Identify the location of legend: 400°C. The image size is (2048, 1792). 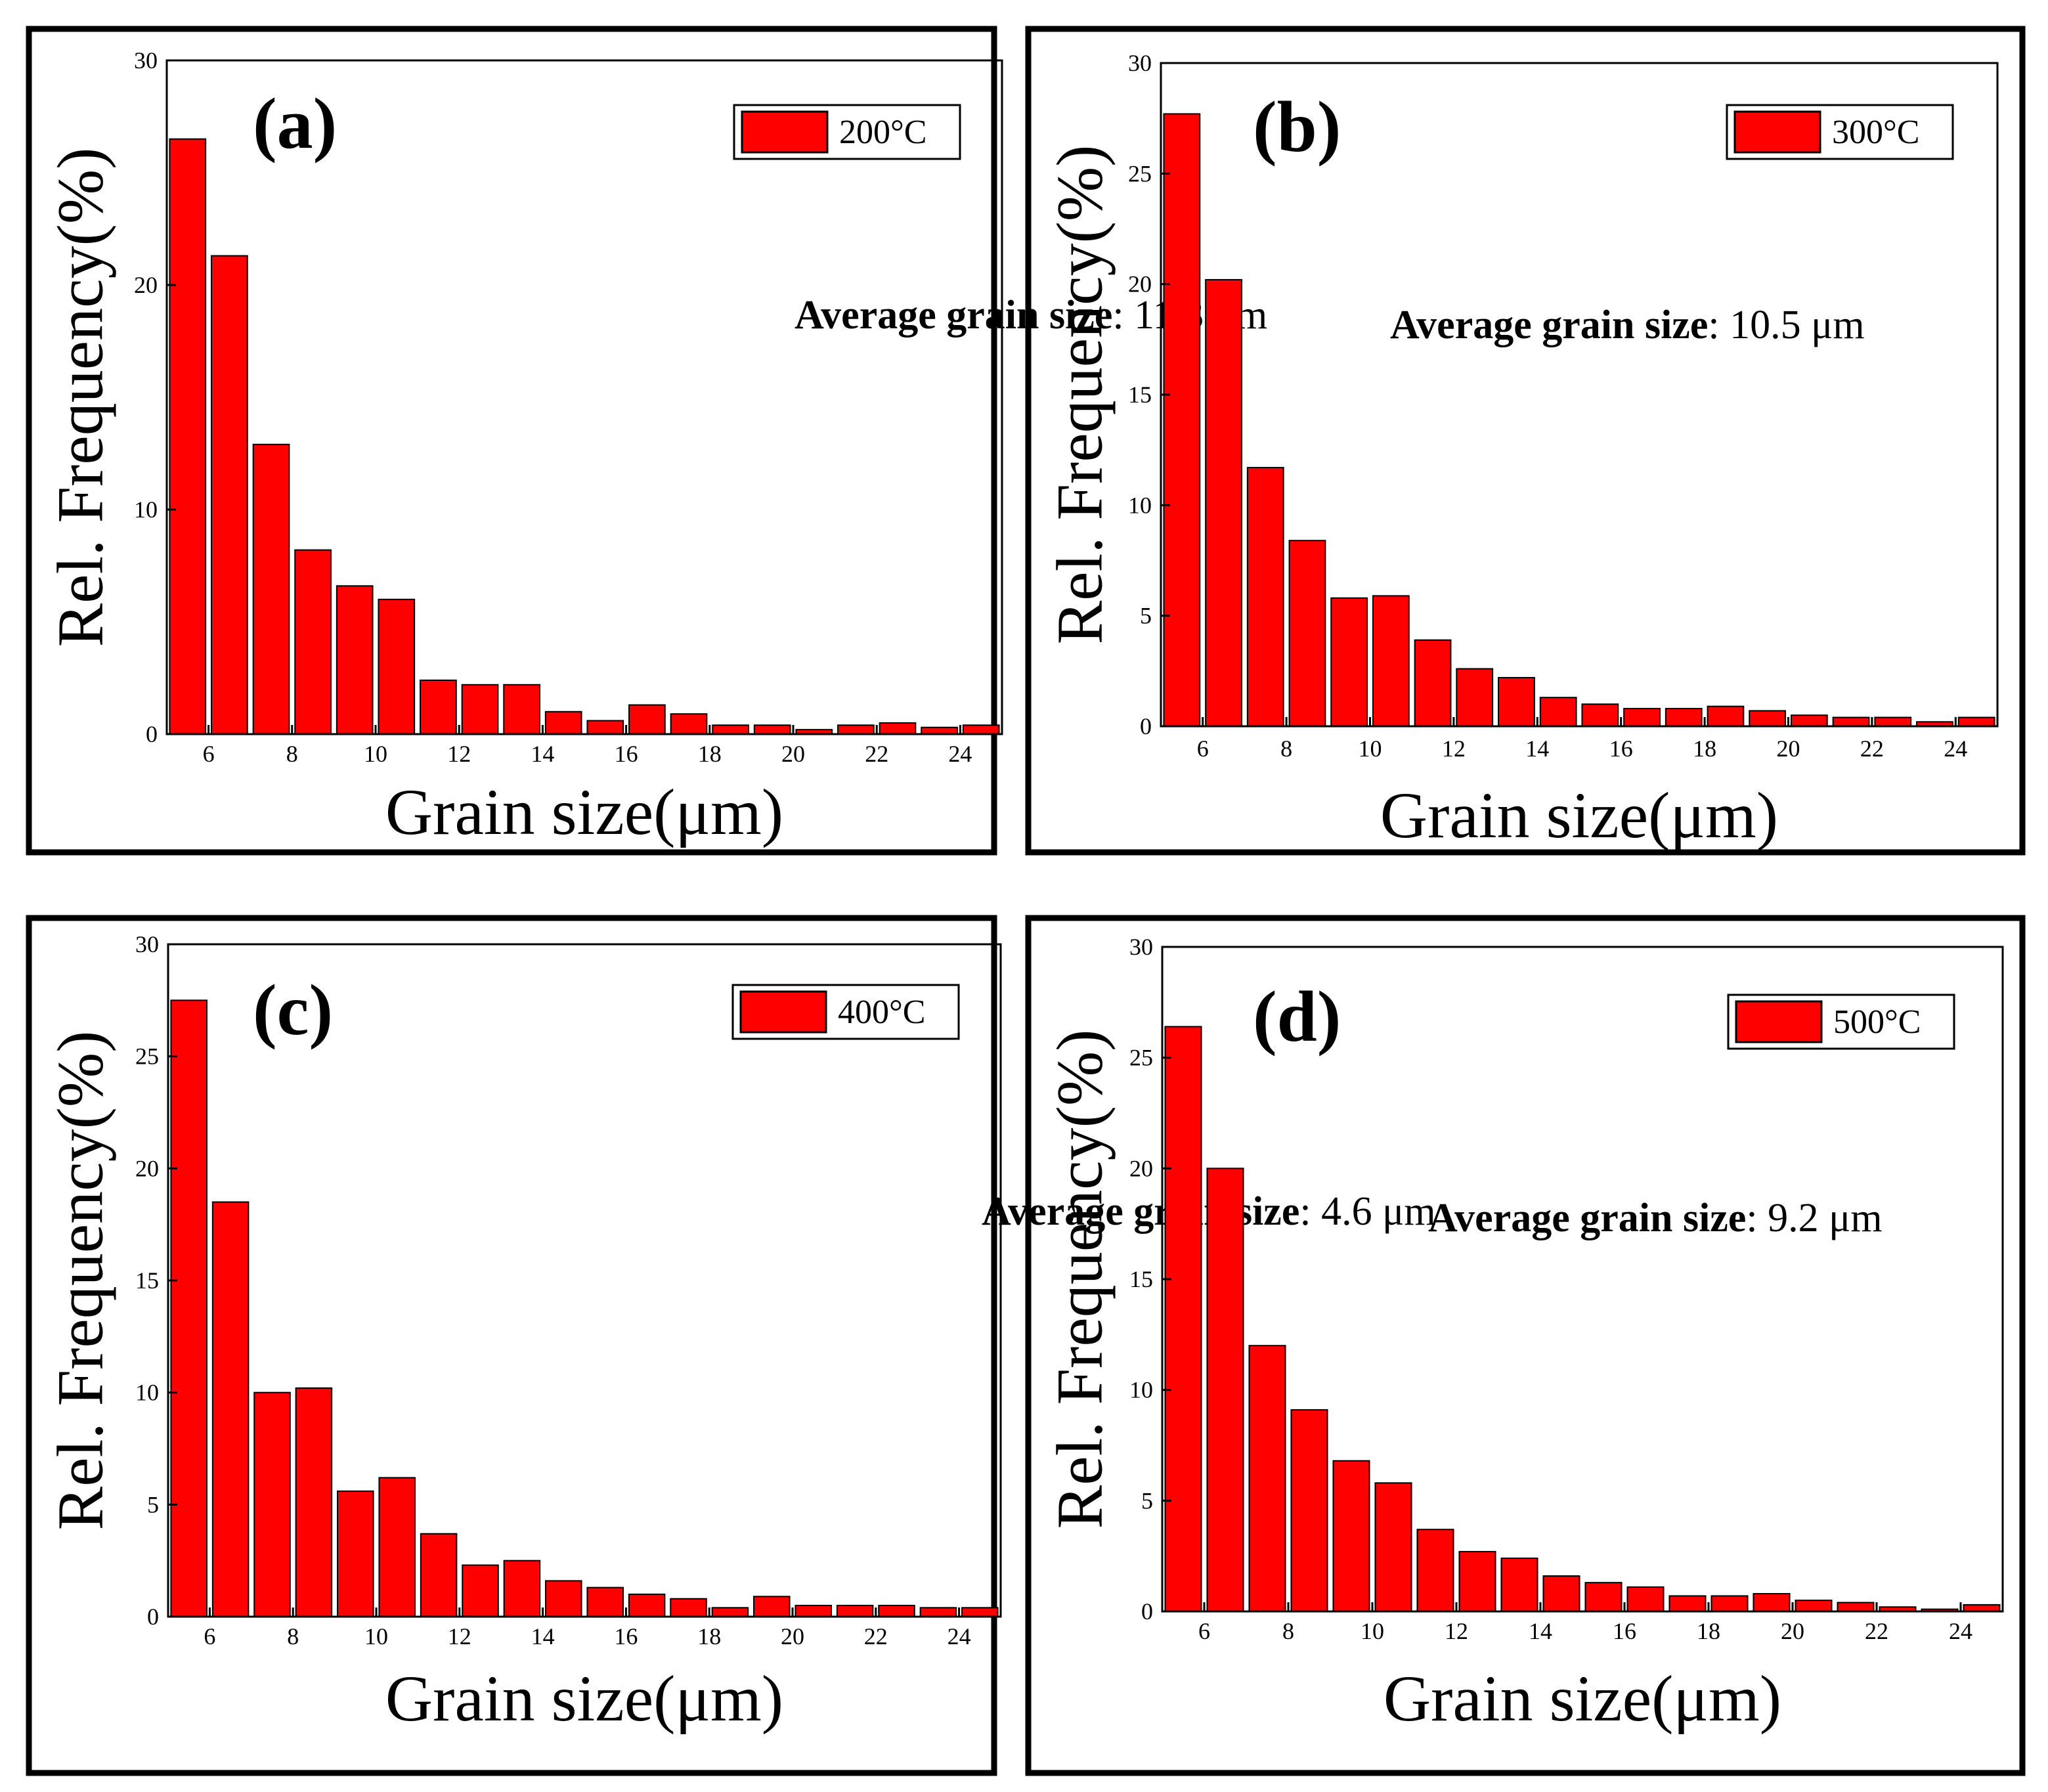
(845, 1012).